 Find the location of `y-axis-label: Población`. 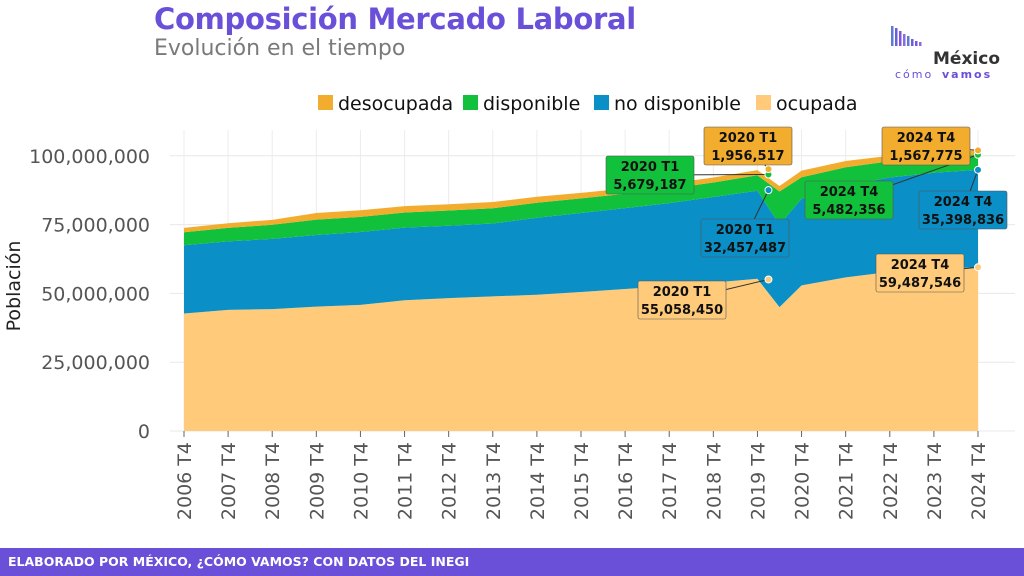

y-axis-label: Población is located at coordinates (14, 286).